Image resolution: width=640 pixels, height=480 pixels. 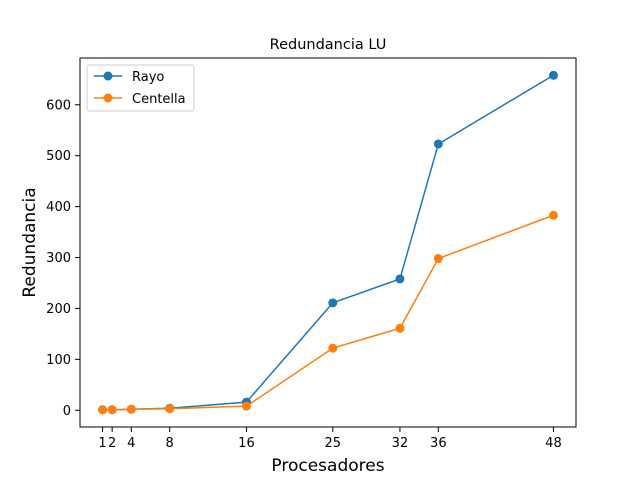 I want to click on x-tick-label: 32, so click(x=400, y=443).